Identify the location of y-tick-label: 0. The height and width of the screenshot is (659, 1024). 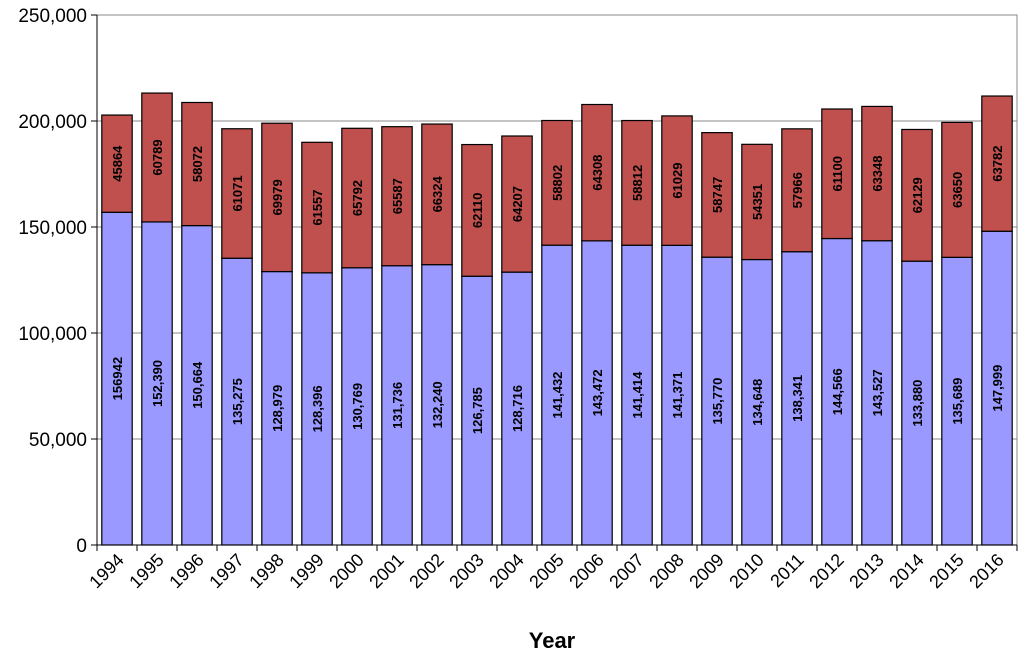
(81, 546).